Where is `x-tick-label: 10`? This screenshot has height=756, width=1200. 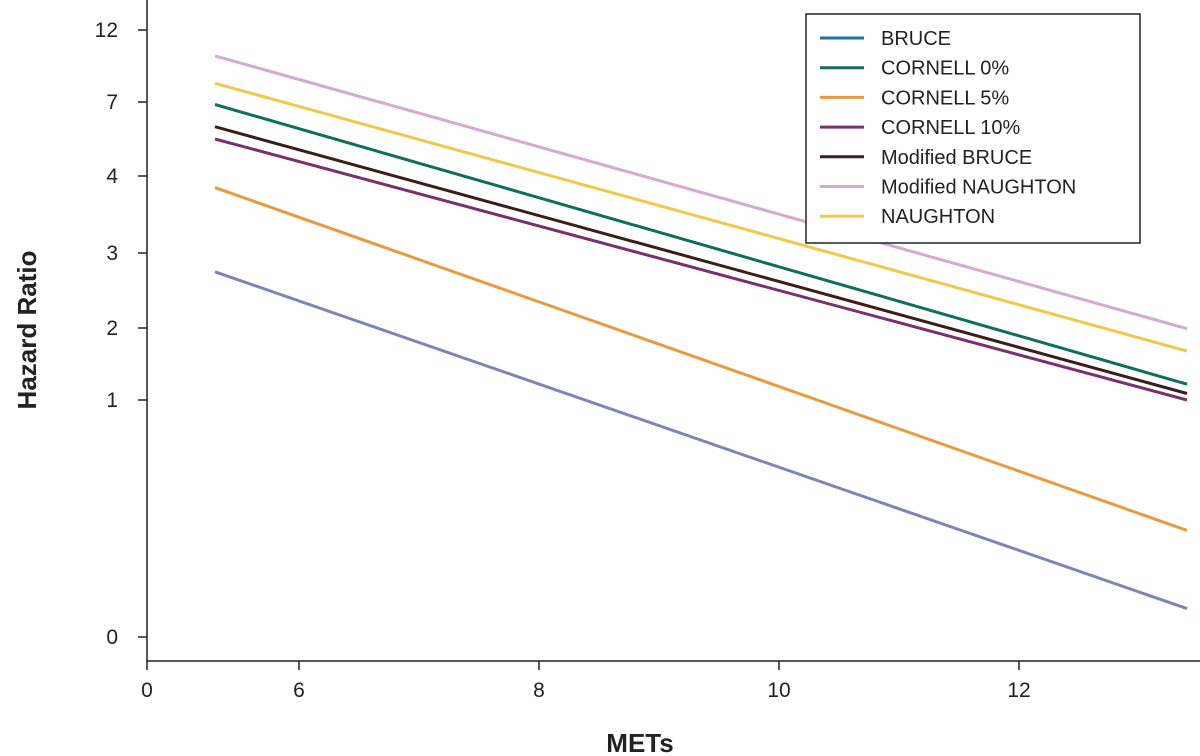
x-tick-label: 10 is located at coordinates (778, 690).